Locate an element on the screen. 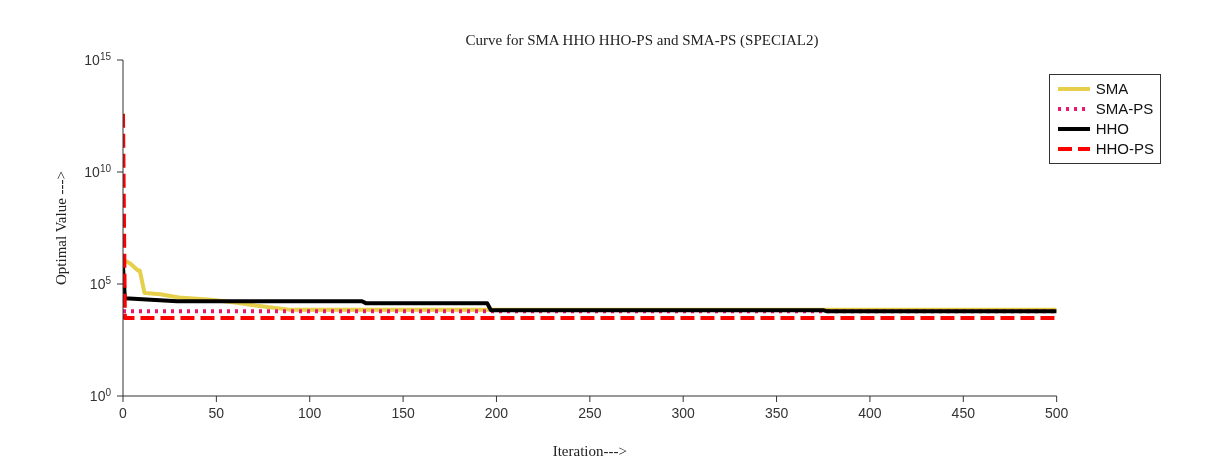 This screenshot has height=474, width=1209. y-axis-title: Optimal Value ---> is located at coordinates (61, 228).